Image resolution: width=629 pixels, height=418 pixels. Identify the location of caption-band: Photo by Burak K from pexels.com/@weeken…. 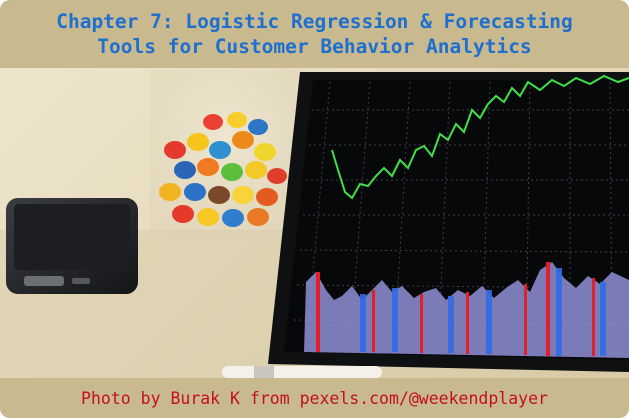
(314, 398).